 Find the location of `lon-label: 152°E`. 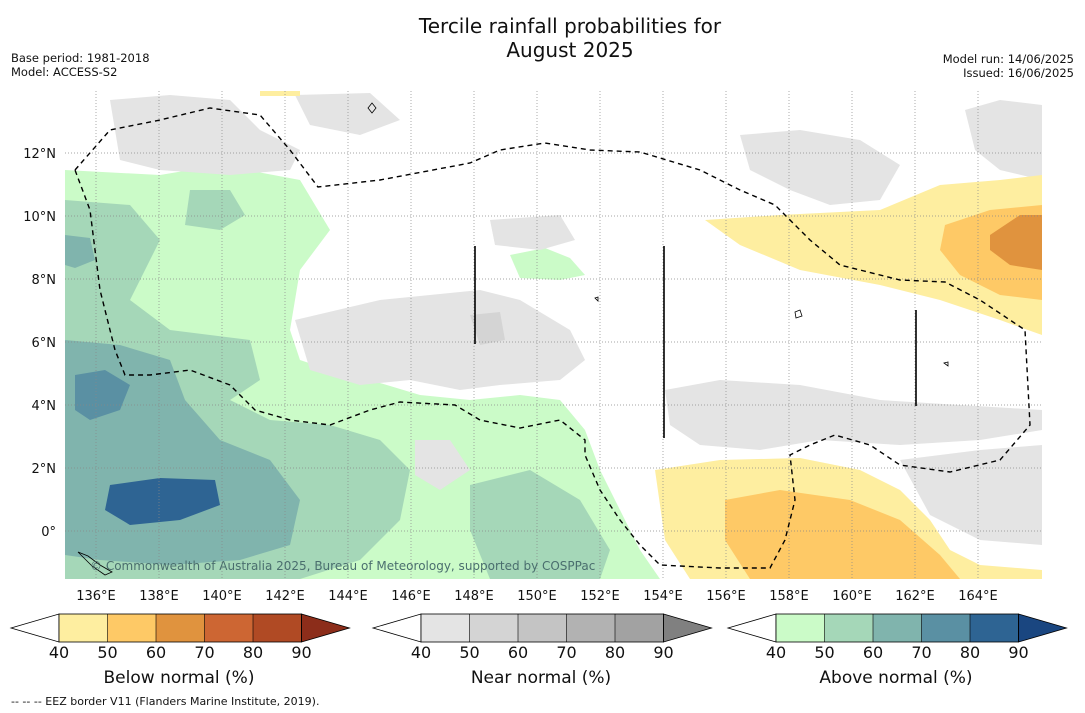

lon-label: 152°E is located at coordinates (600, 596).